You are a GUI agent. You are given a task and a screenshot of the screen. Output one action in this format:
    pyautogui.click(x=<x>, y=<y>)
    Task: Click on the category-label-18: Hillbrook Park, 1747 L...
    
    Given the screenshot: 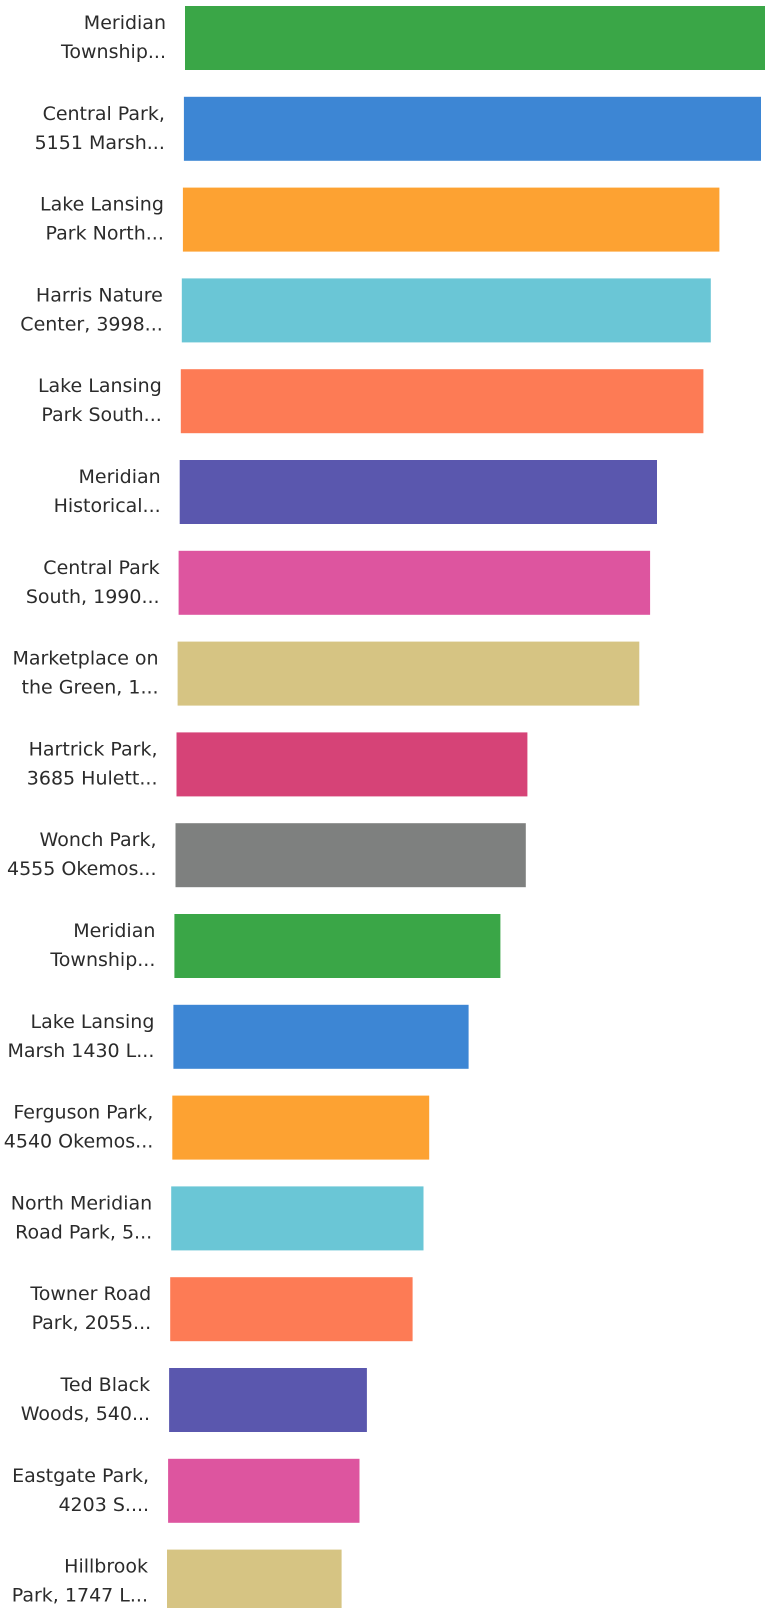 What is the action you would take?
    pyautogui.click(x=80, y=1581)
    